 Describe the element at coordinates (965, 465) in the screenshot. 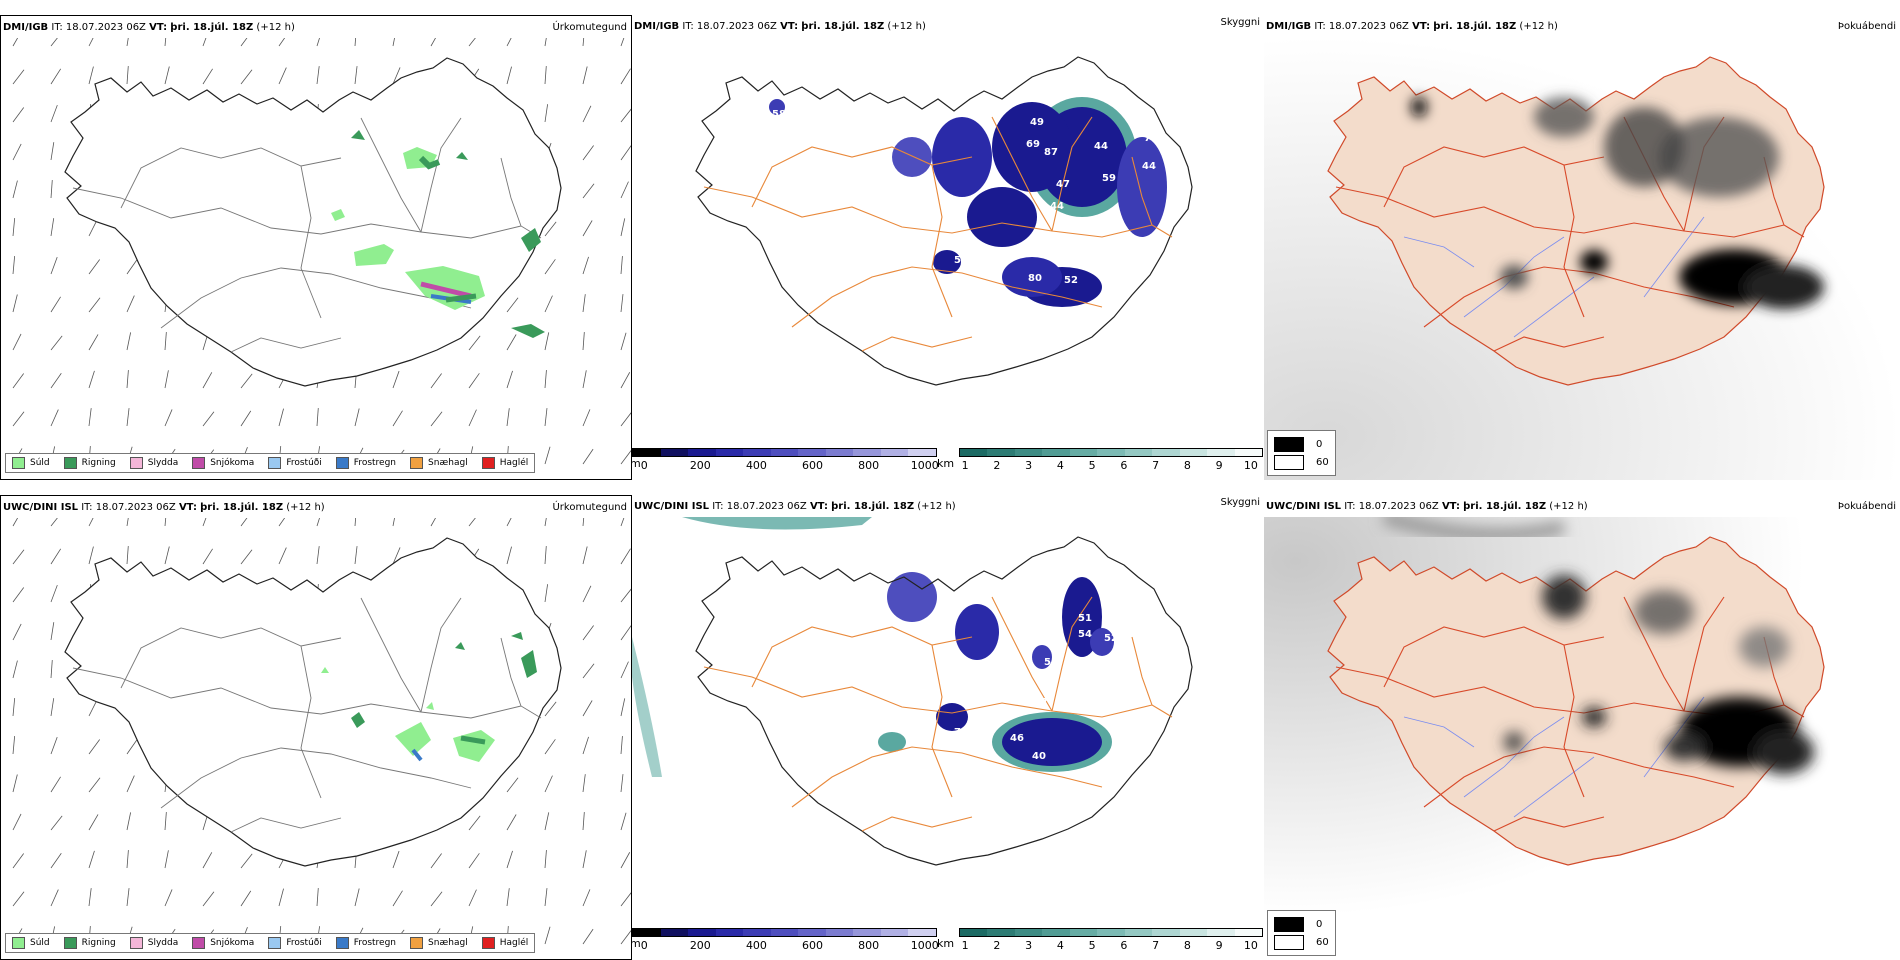

I see `scale-tick: 1` at that location.